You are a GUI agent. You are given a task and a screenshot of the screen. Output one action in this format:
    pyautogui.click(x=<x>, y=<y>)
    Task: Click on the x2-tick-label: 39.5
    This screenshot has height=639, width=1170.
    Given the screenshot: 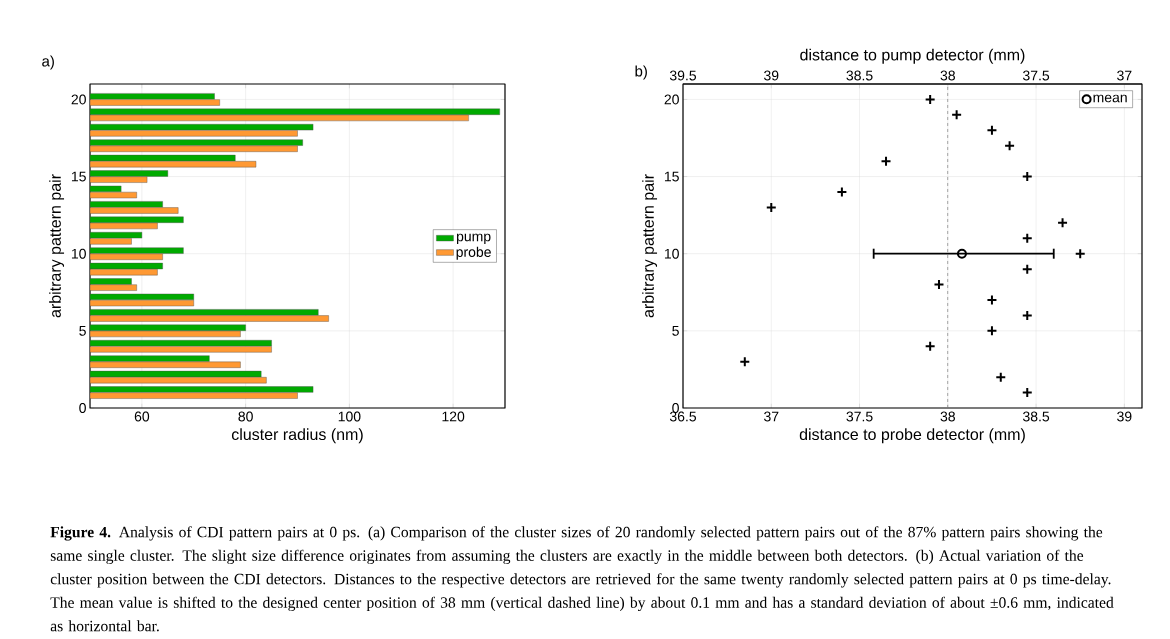 What is the action you would take?
    pyautogui.click(x=683, y=75)
    